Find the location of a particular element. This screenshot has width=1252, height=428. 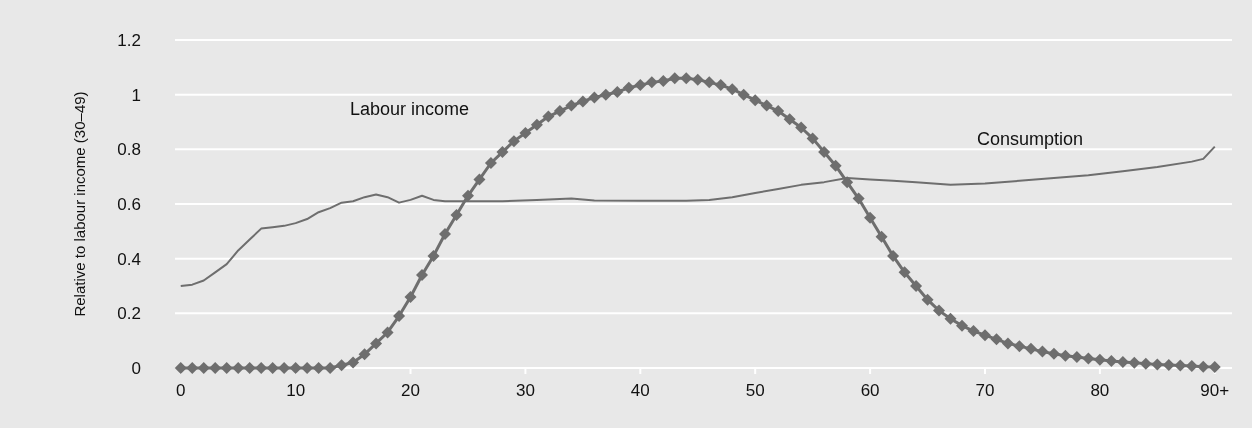

y-tick-label: 0 is located at coordinates (136, 368).